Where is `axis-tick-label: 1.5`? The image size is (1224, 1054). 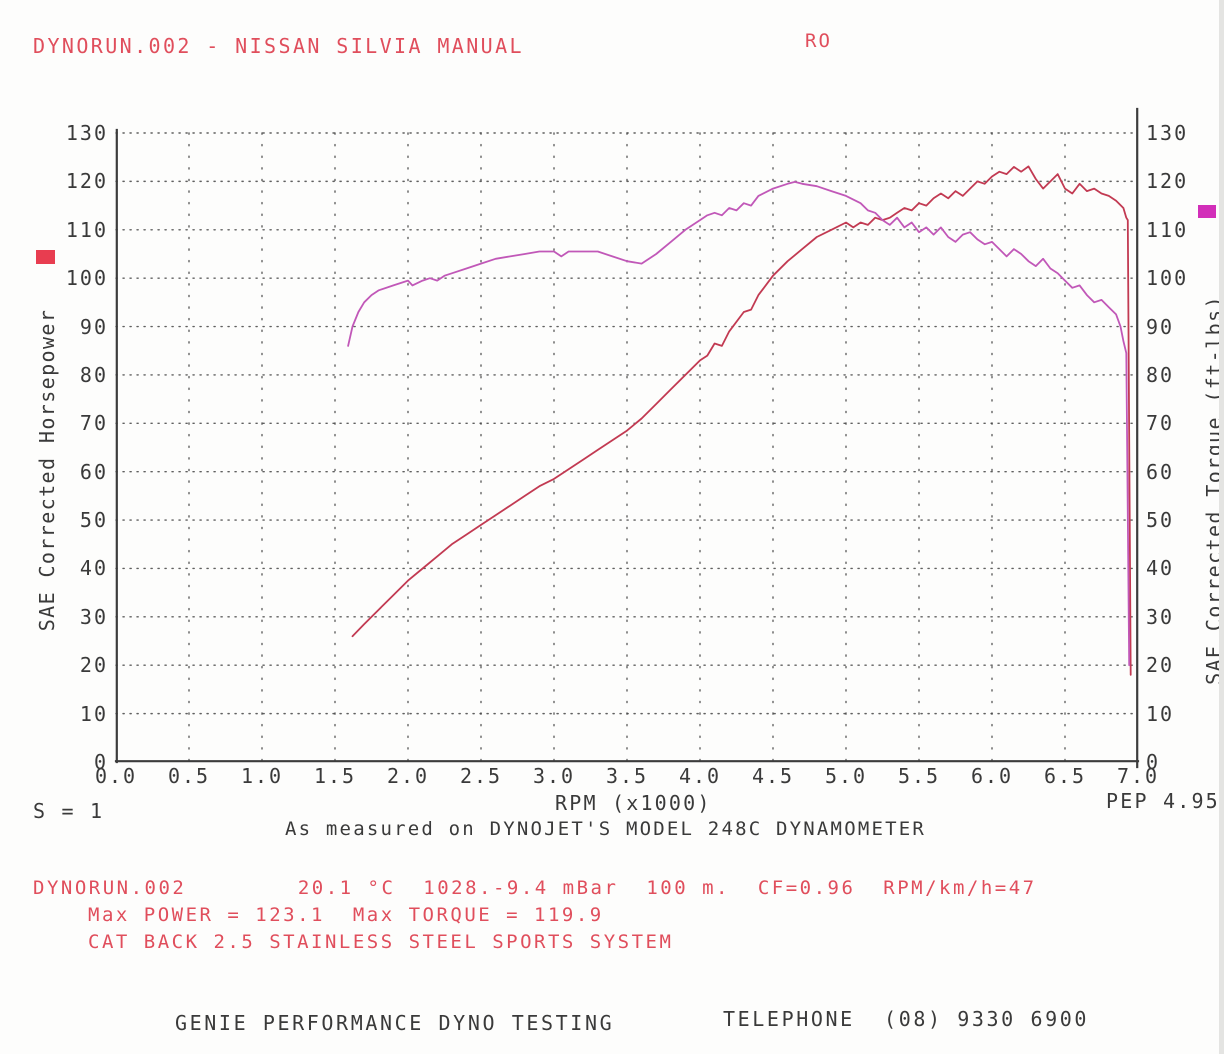
axis-tick-label: 1.5 is located at coordinates (335, 776).